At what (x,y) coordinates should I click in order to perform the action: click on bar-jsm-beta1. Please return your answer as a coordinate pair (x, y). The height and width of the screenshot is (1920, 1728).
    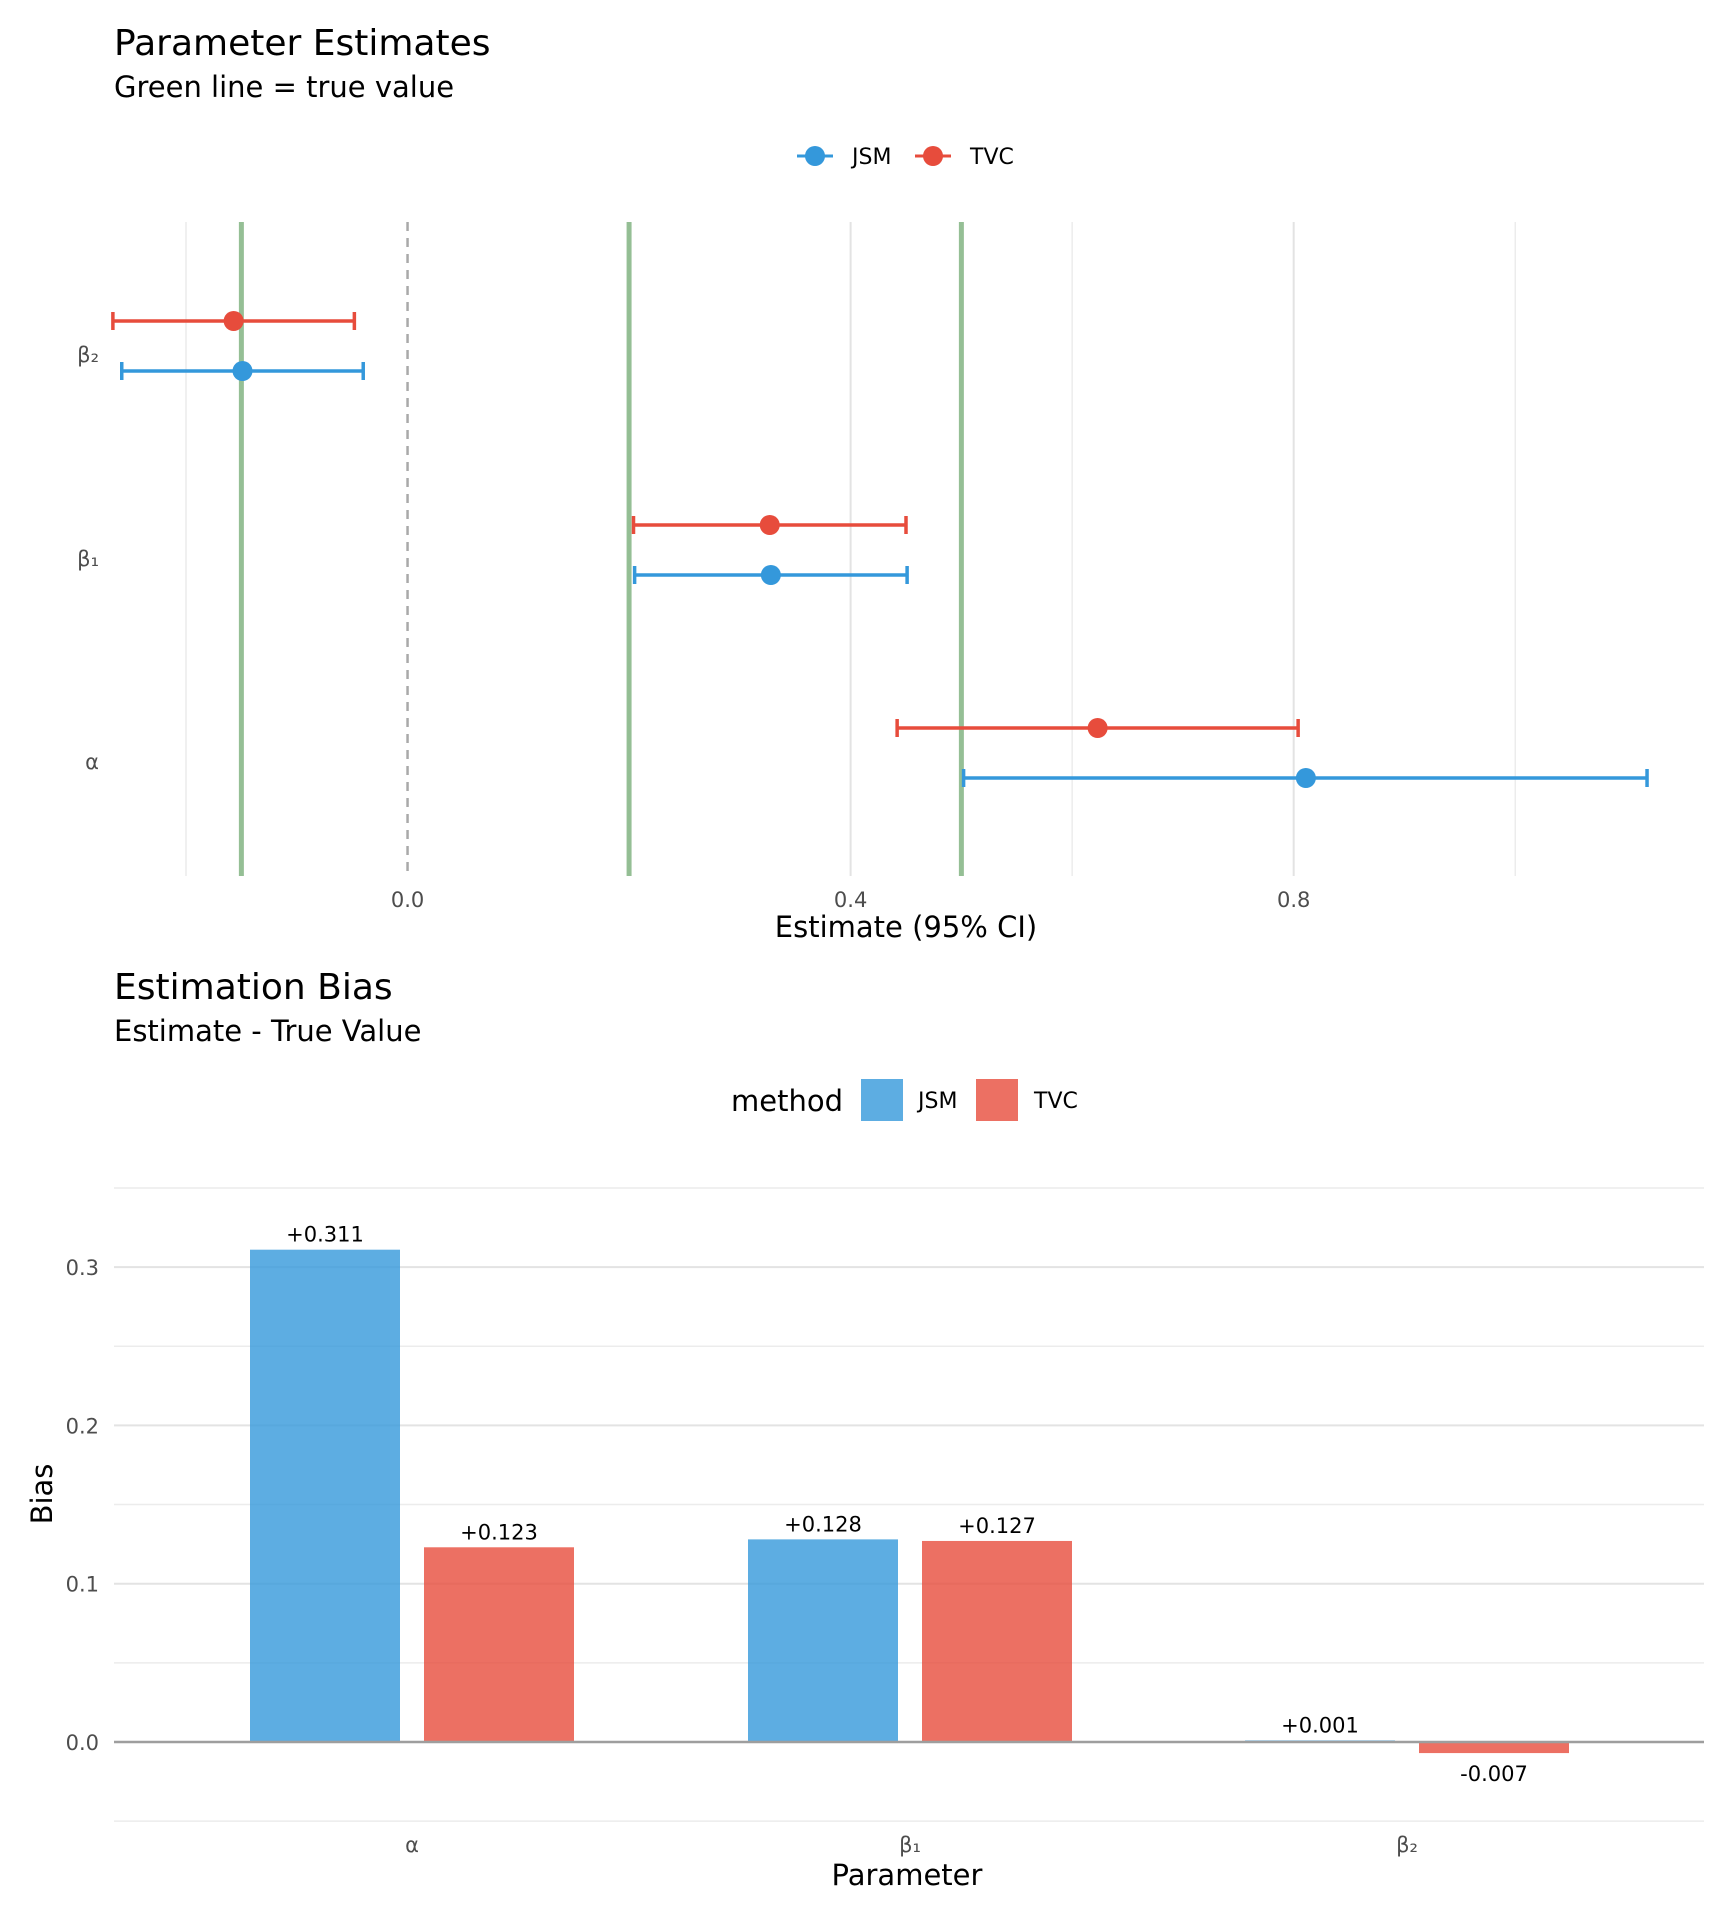
    Looking at the image, I should click on (823, 1640).